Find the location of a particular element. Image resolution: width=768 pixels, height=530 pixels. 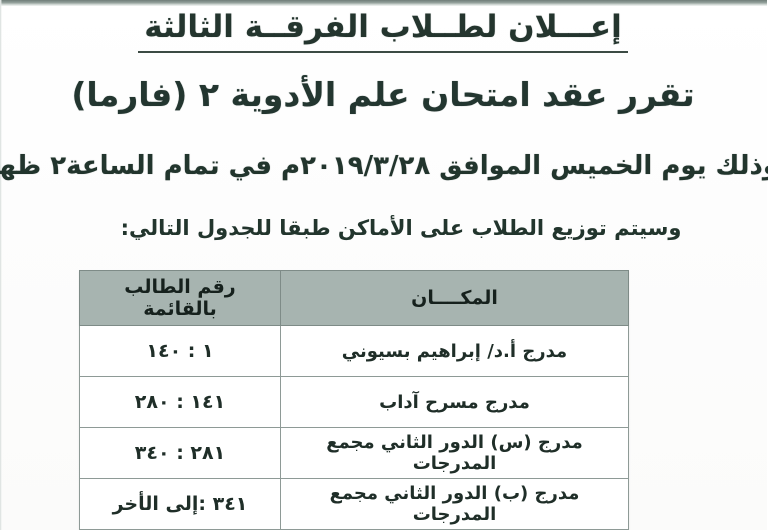

scan-edge-top is located at coordinates (384, 3).